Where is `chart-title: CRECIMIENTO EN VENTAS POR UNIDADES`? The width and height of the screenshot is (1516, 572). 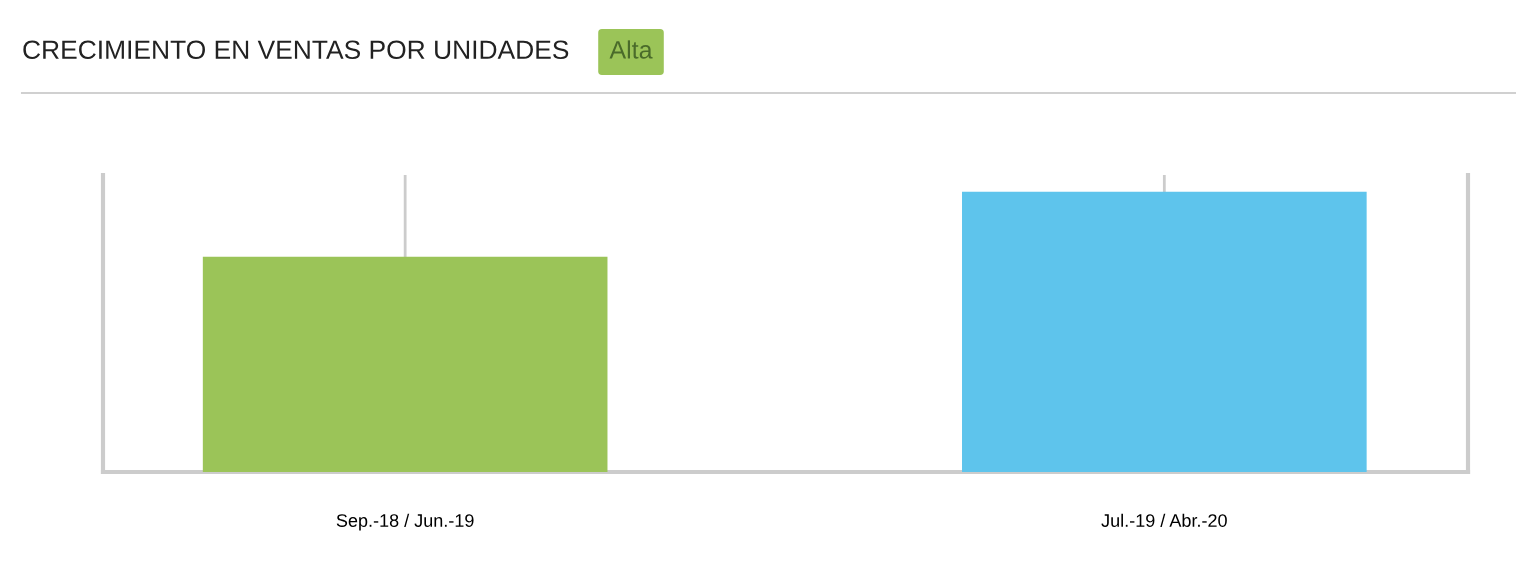
chart-title: CRECIMIENTO EN VENTAS POR UNIDADES is located at coordinates (296, 50).